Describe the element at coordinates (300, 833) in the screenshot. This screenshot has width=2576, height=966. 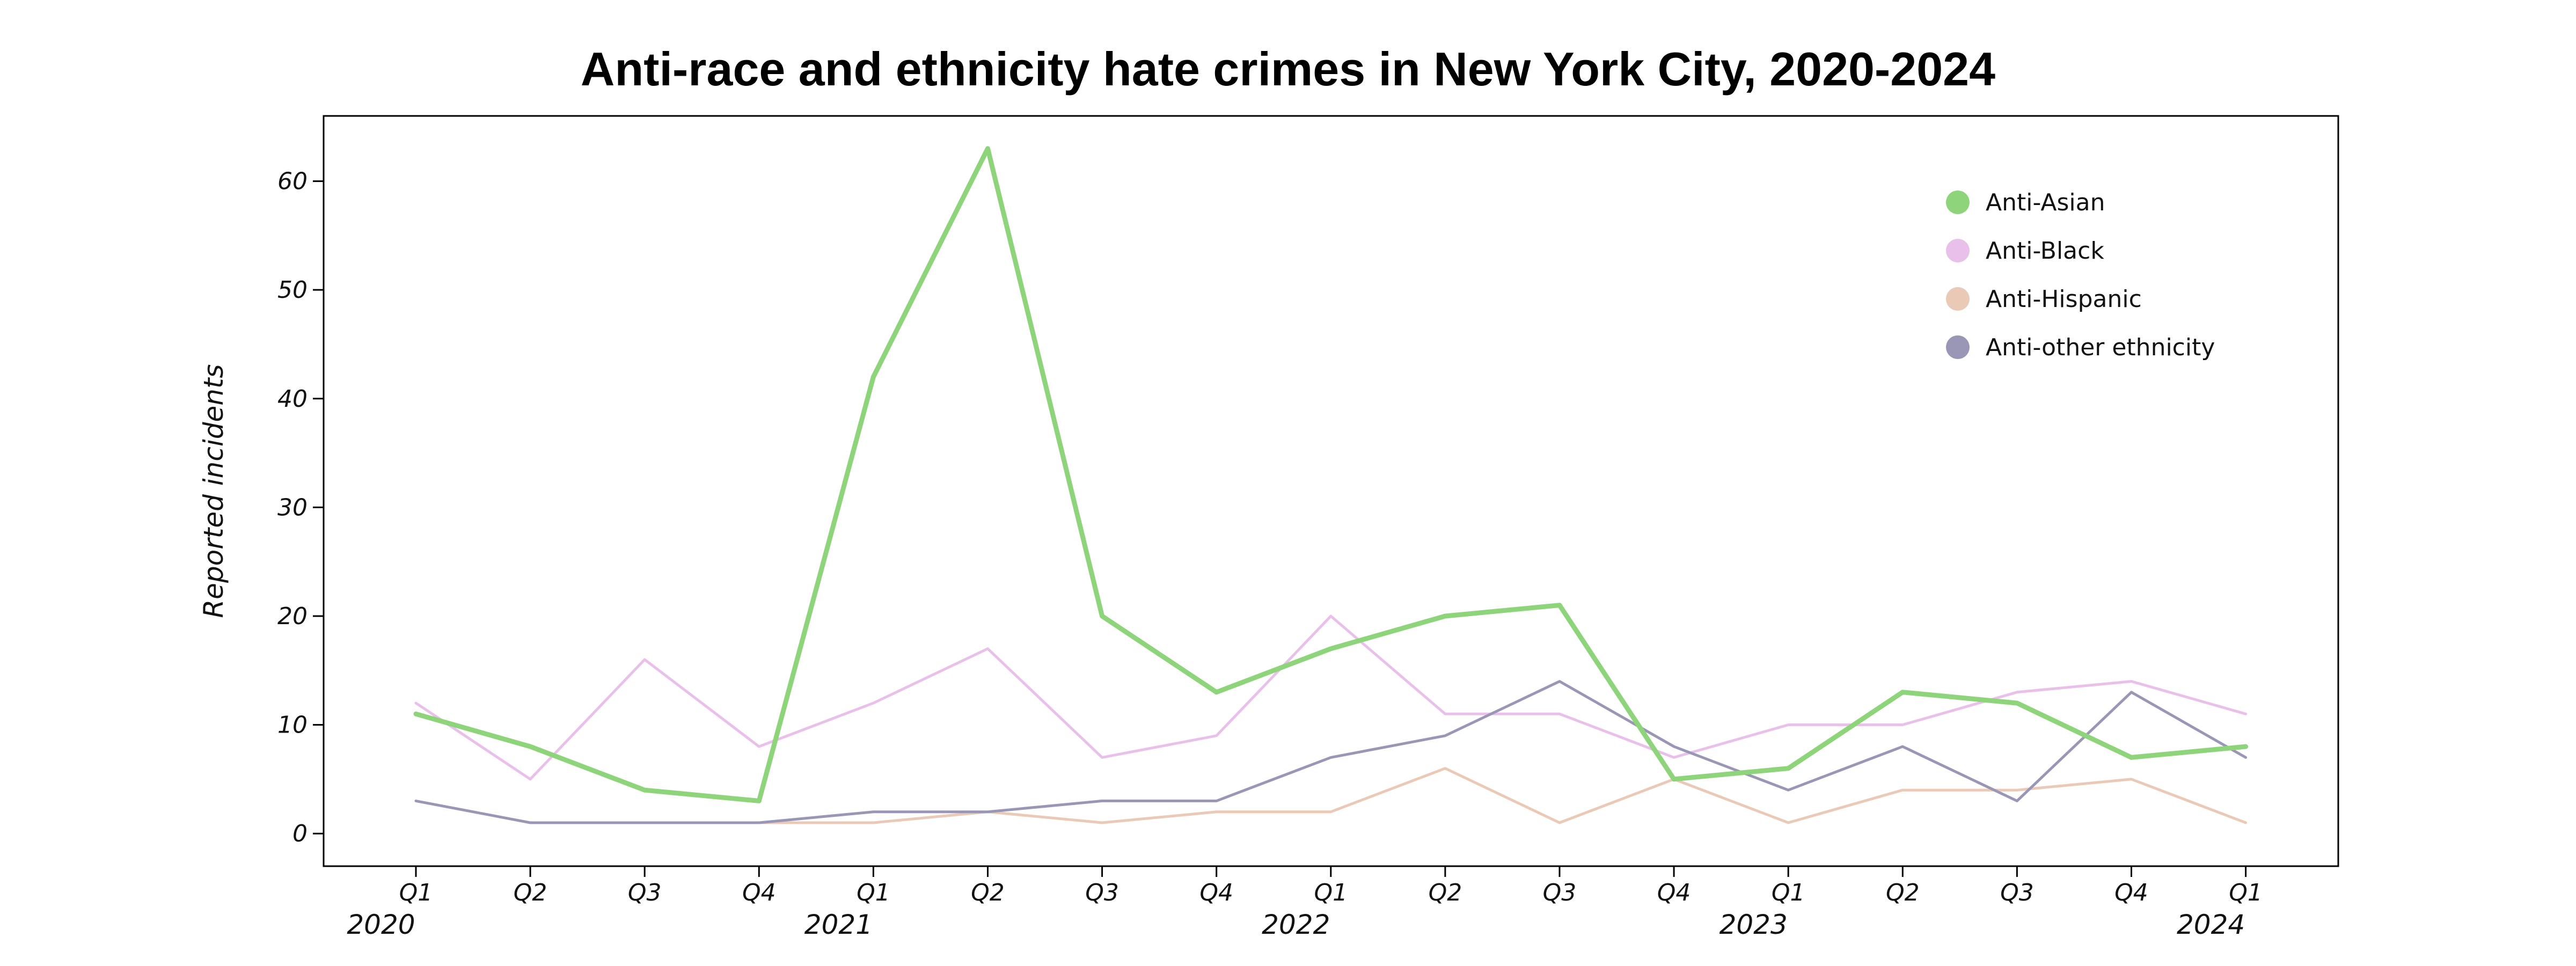
I see `y-tick-label: 0` at that location.